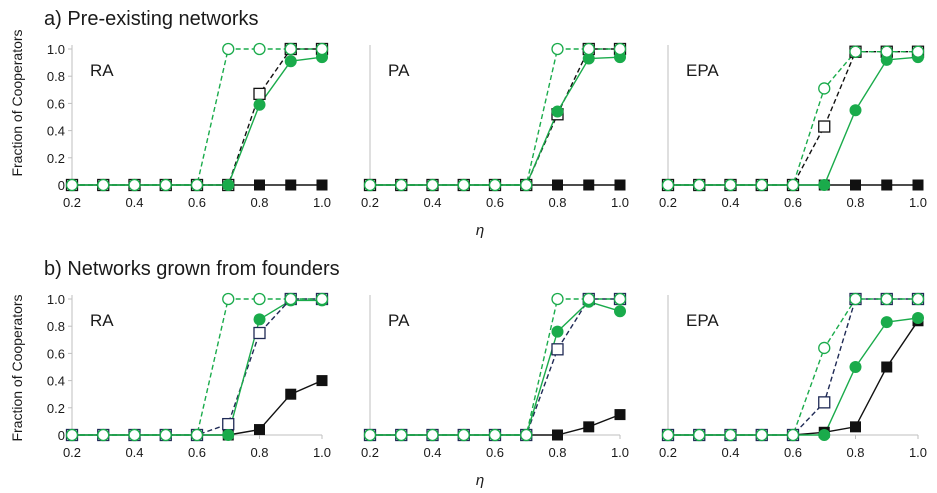 Image resolution: width=937 pixels, height=493 pixels. What do you see at coordinates (102, 70) in the screenshot?
I see `panel-label: RA` at bounding box center [102, 70].